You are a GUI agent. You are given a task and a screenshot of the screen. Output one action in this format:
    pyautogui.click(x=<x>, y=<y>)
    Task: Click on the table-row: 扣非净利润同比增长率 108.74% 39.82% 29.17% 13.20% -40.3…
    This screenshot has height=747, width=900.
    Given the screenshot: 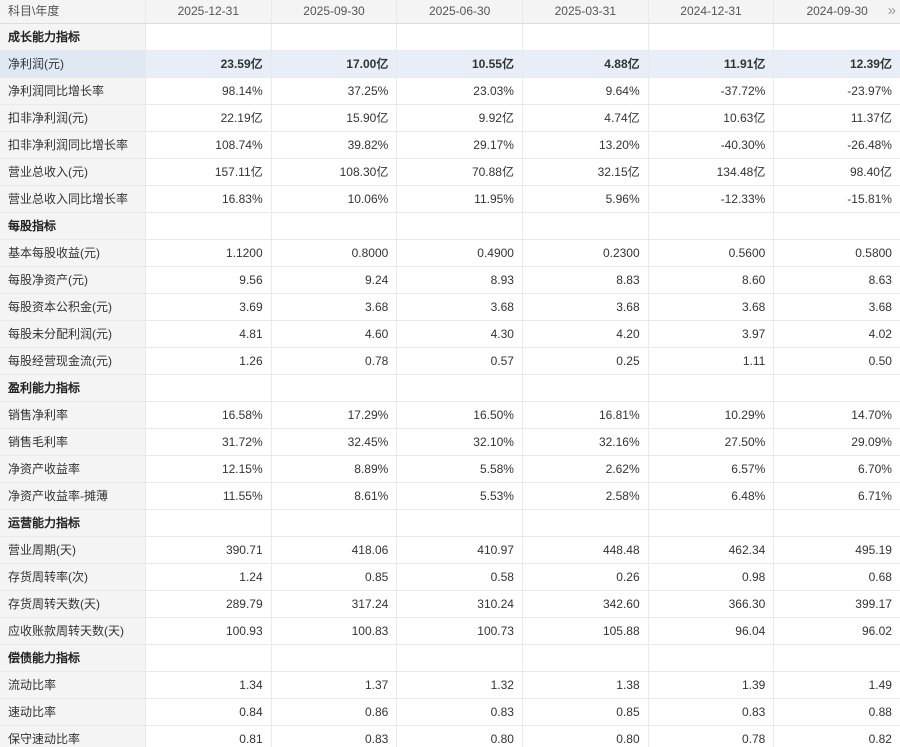 What is the action you would take?
    pyautogui.click(x=450, y=145)
    